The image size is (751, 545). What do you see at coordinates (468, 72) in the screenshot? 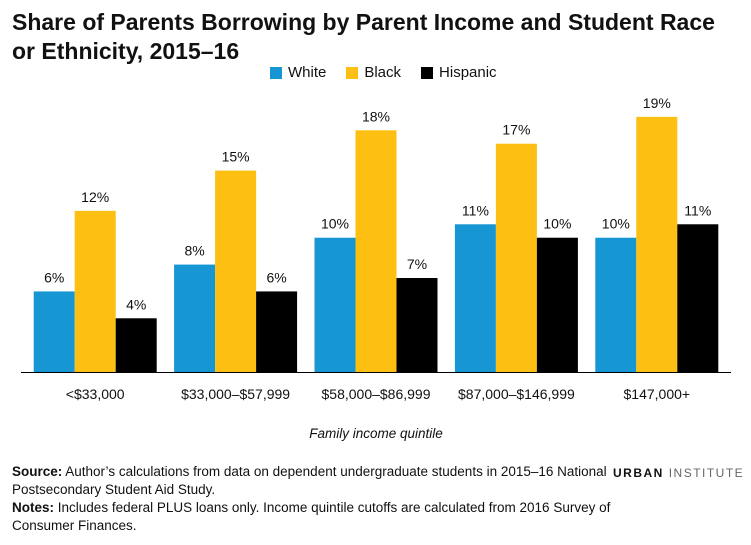
I see `legend-label-hispanic: Hispanic` at bounding box center [468, 72].